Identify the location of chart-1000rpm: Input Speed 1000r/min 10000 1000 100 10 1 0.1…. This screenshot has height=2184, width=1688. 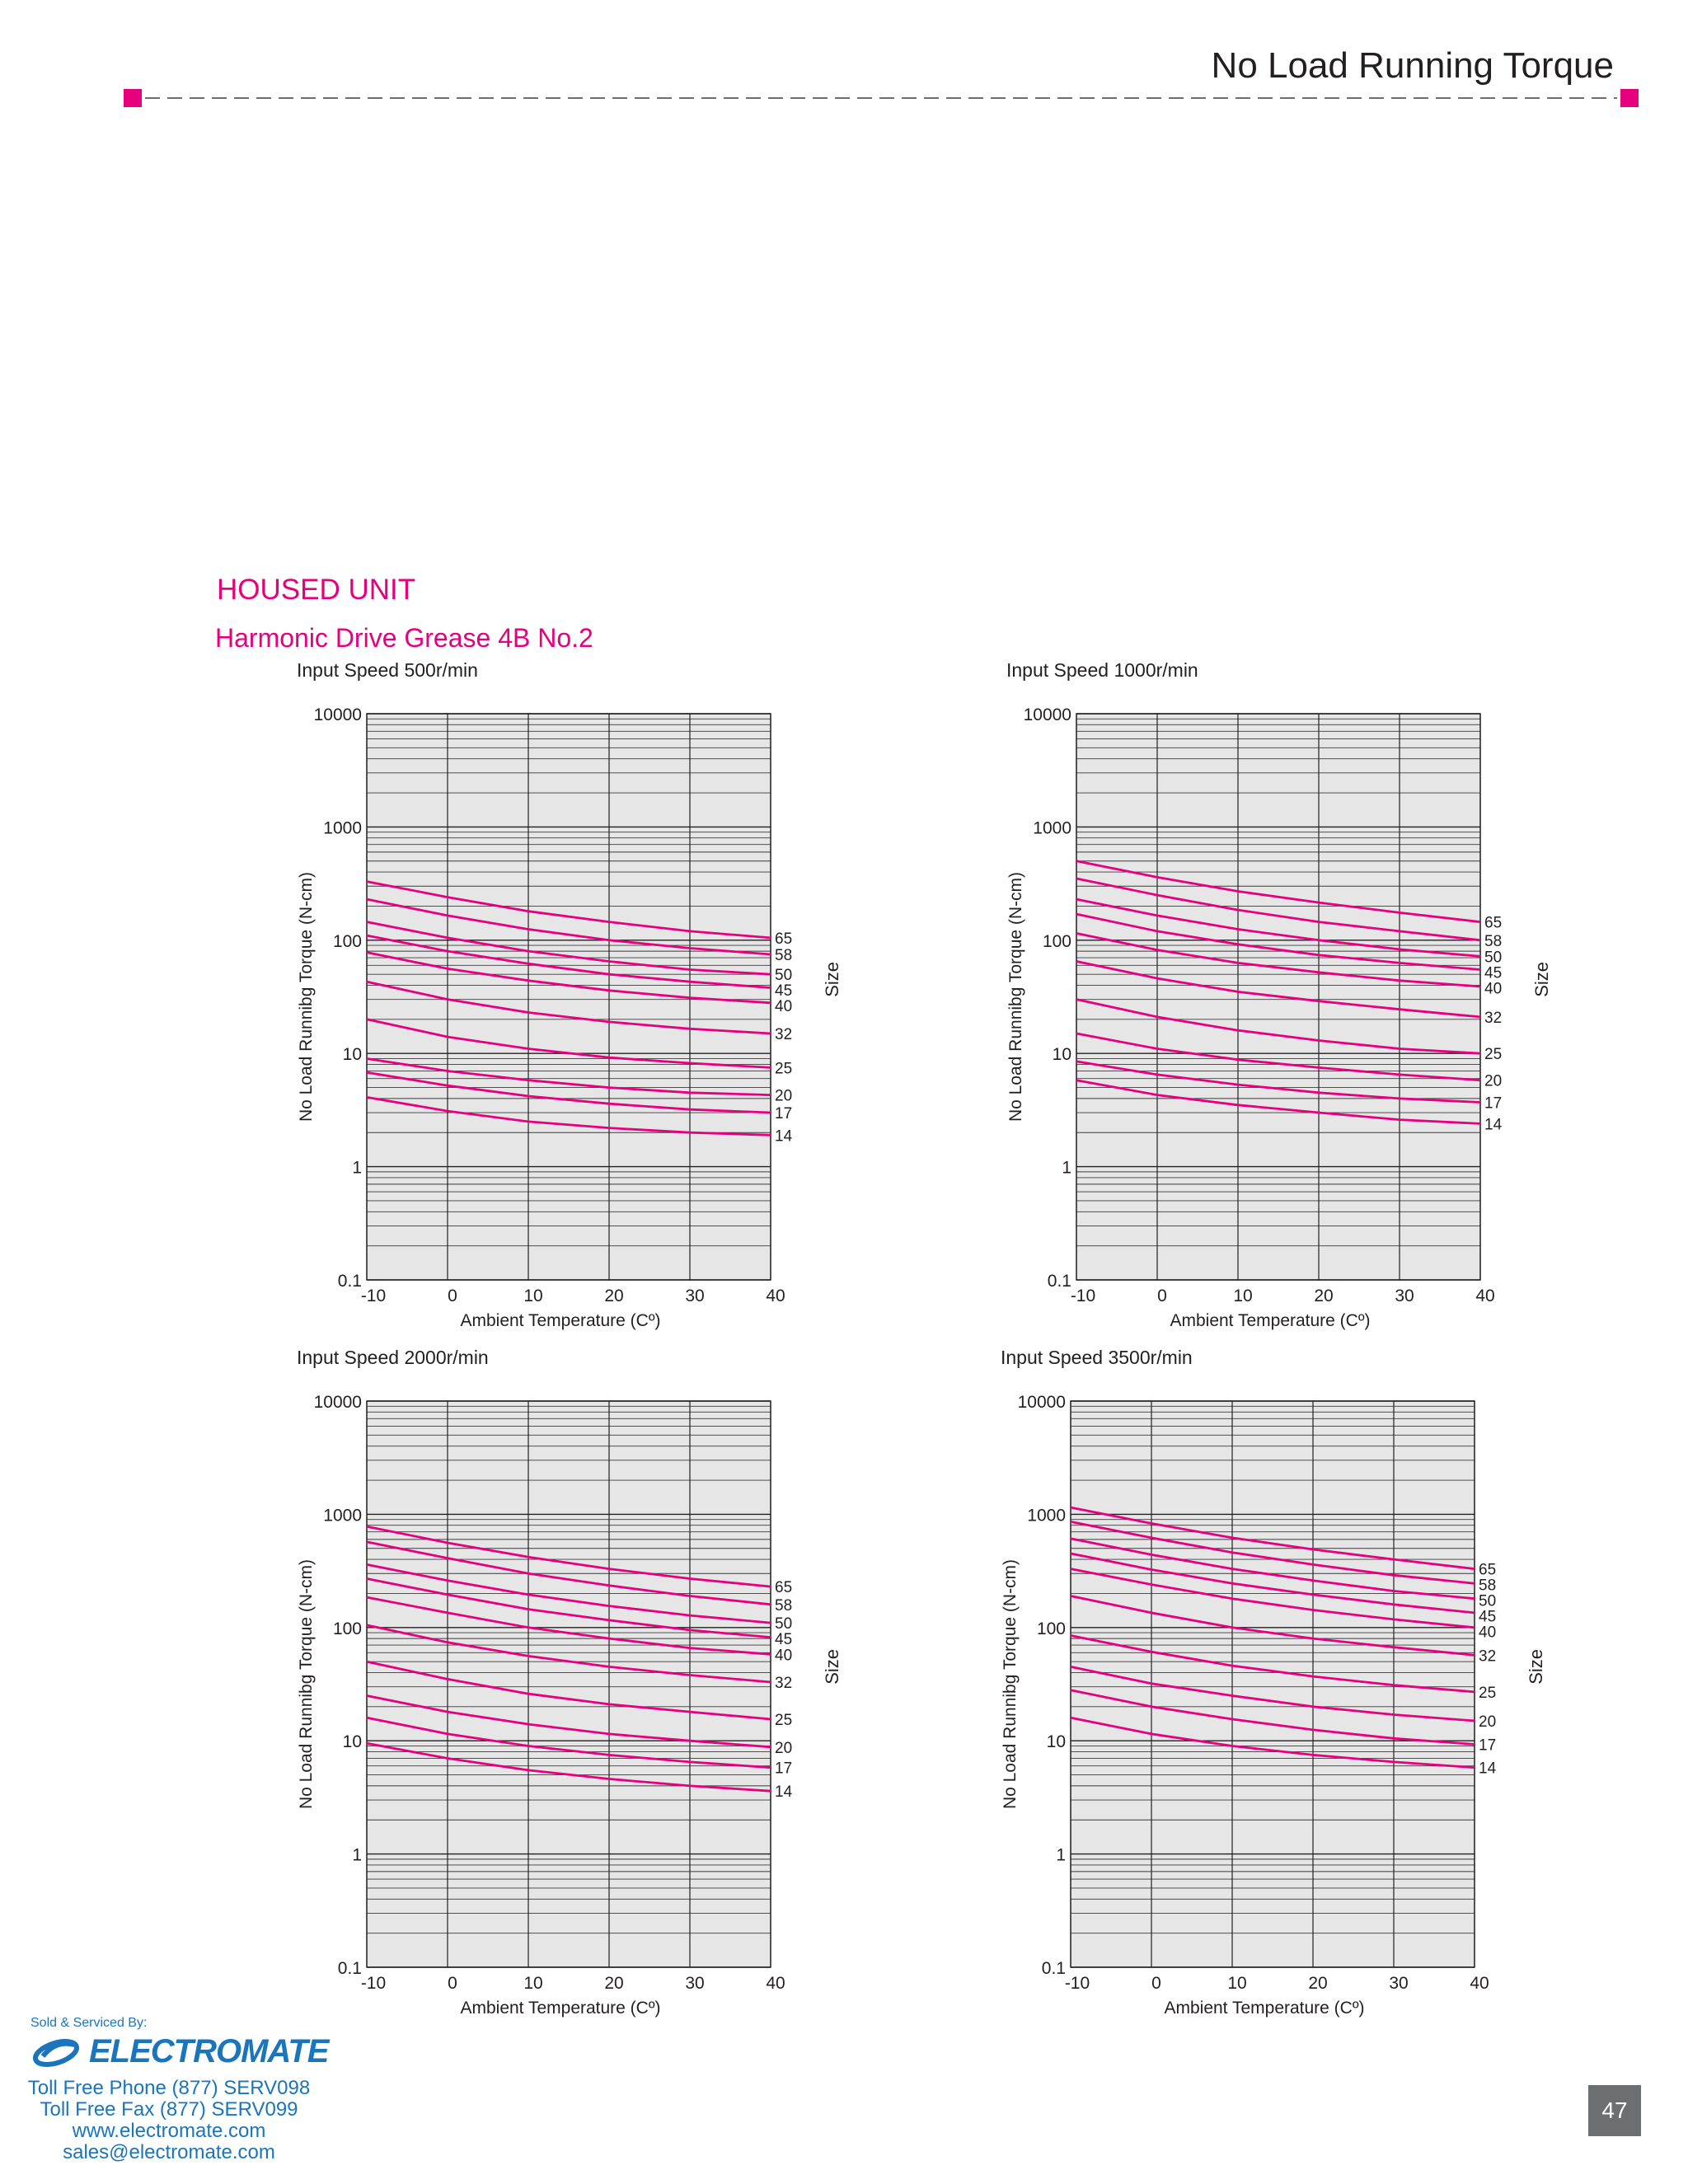
(1347, 994).